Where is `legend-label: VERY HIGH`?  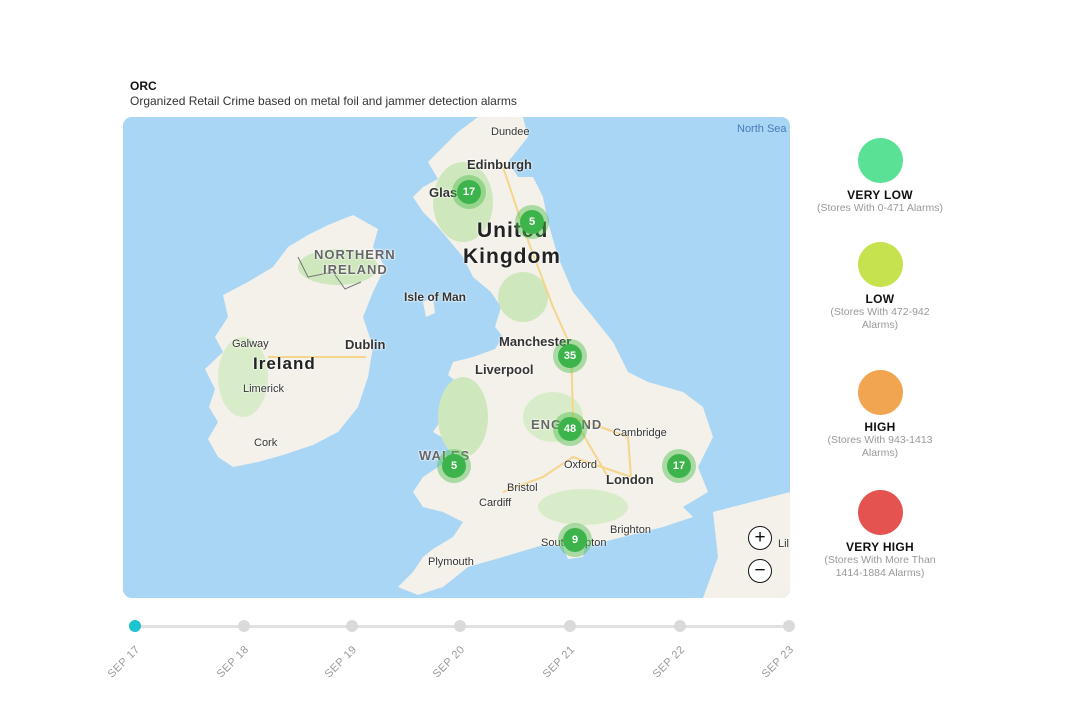 legend-label: VERY HIGH is located at coordinates (880, 547).